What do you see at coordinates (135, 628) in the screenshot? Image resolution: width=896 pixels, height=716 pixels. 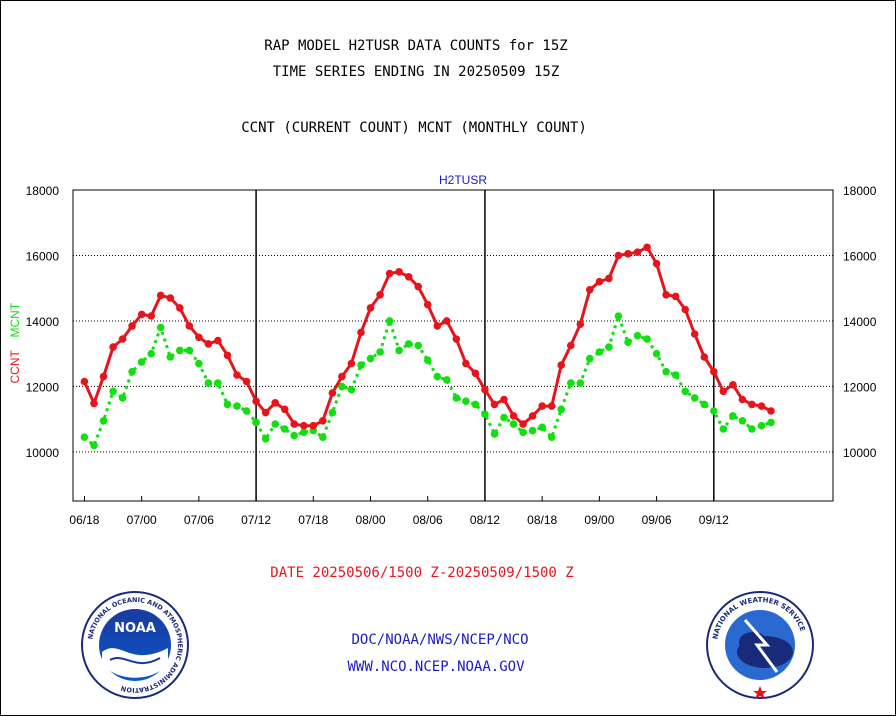 I see `noaa-center-text: NOAA` at bounding box center [135, 628].